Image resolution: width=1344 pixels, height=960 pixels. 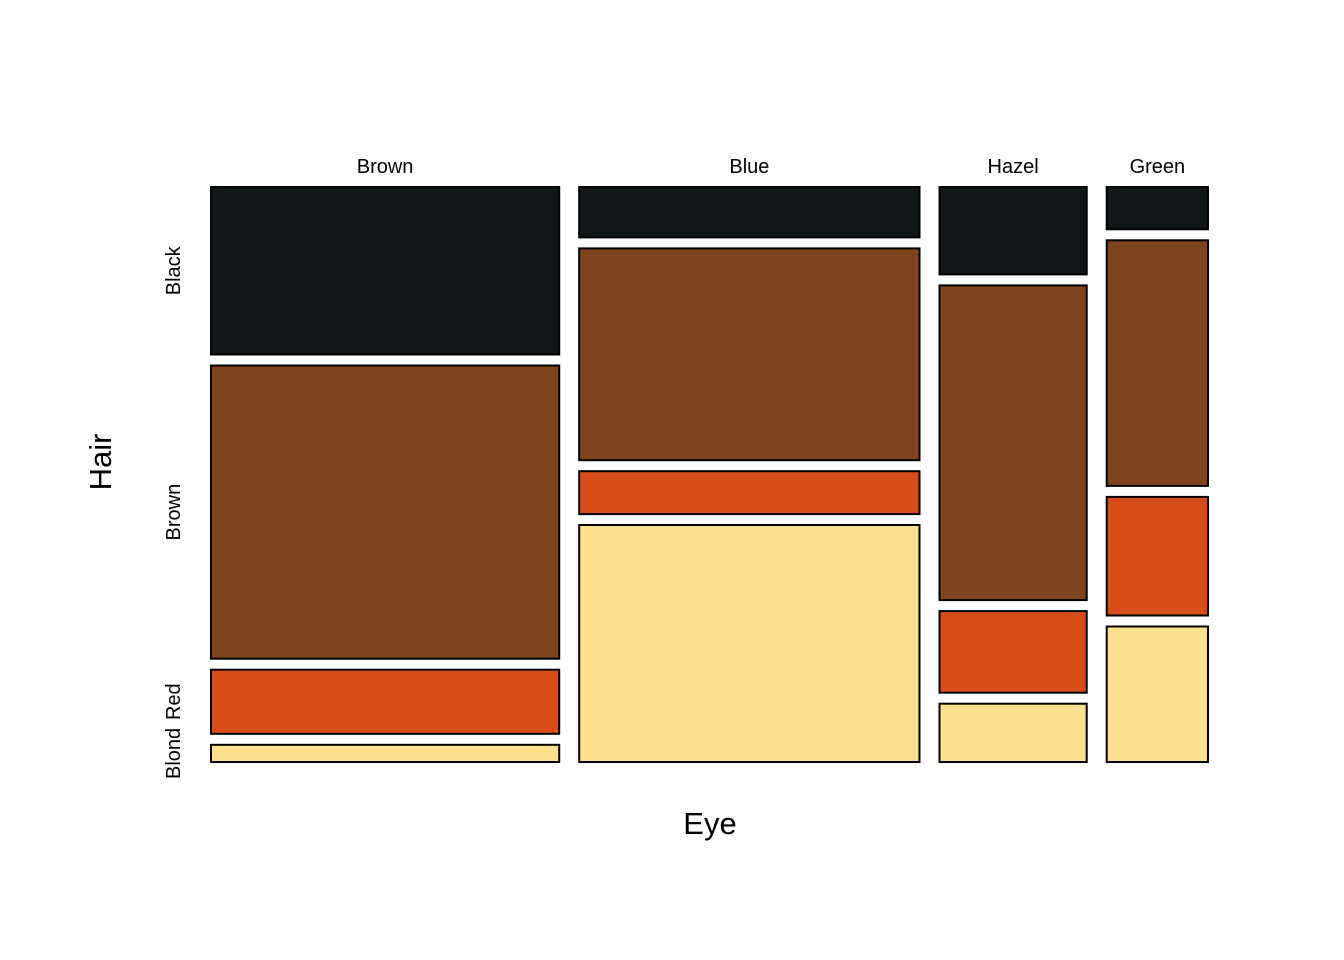 I want to click on hair-label-red: Red, so click(x=174, y=701).